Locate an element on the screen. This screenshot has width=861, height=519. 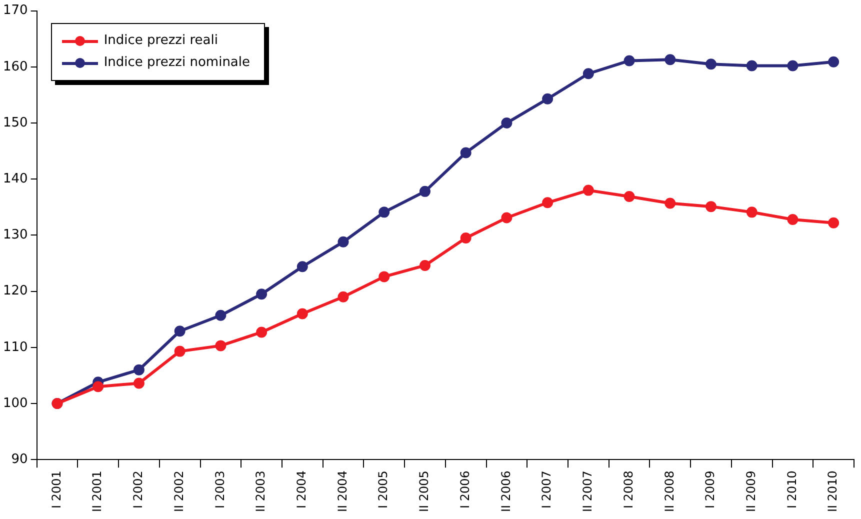
x-tick-label: II 2001 is located at coordinates (97, 491).